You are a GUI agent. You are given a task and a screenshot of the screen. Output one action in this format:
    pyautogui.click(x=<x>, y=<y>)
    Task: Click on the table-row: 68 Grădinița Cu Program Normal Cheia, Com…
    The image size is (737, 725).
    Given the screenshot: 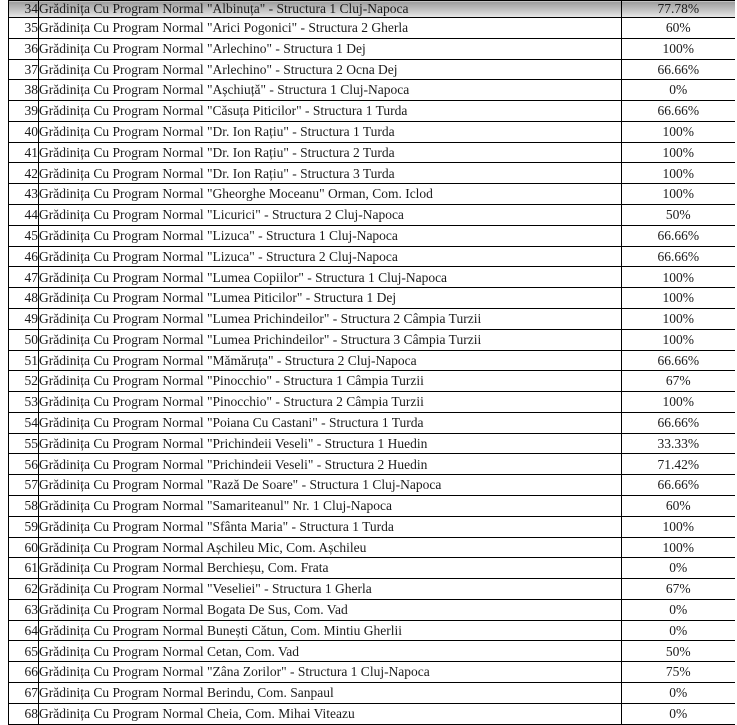 What is the action you would take?
    pyautogui.click(x=371, y=713)
    